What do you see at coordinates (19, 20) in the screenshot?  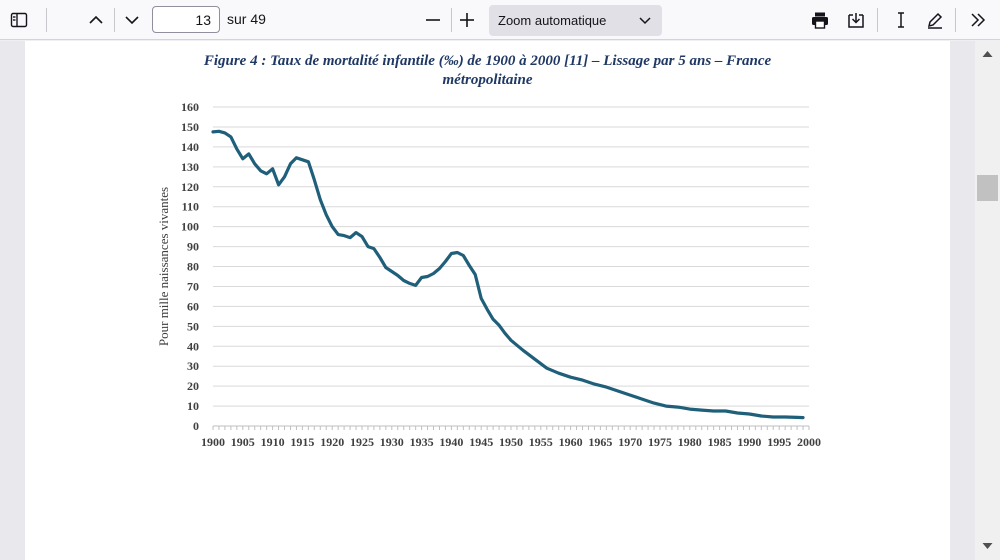 I see `sidebar-toggle-icon` at bounding box center [19, 20].